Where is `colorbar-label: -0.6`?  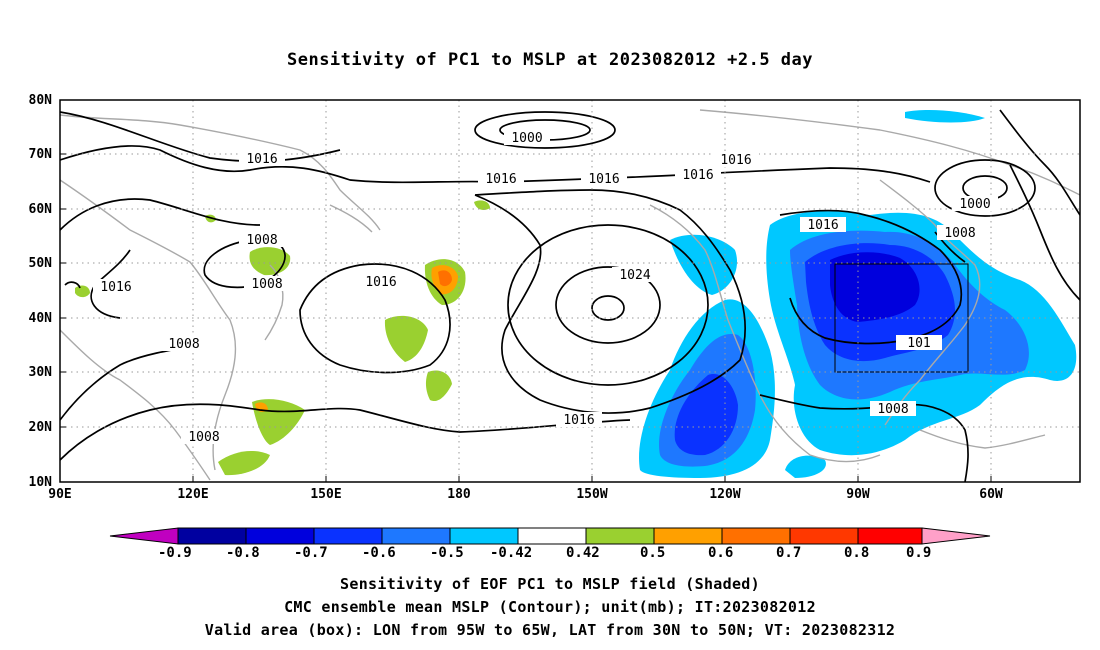 colorbar-label: -0.6 is located at coordinates (379, 553).